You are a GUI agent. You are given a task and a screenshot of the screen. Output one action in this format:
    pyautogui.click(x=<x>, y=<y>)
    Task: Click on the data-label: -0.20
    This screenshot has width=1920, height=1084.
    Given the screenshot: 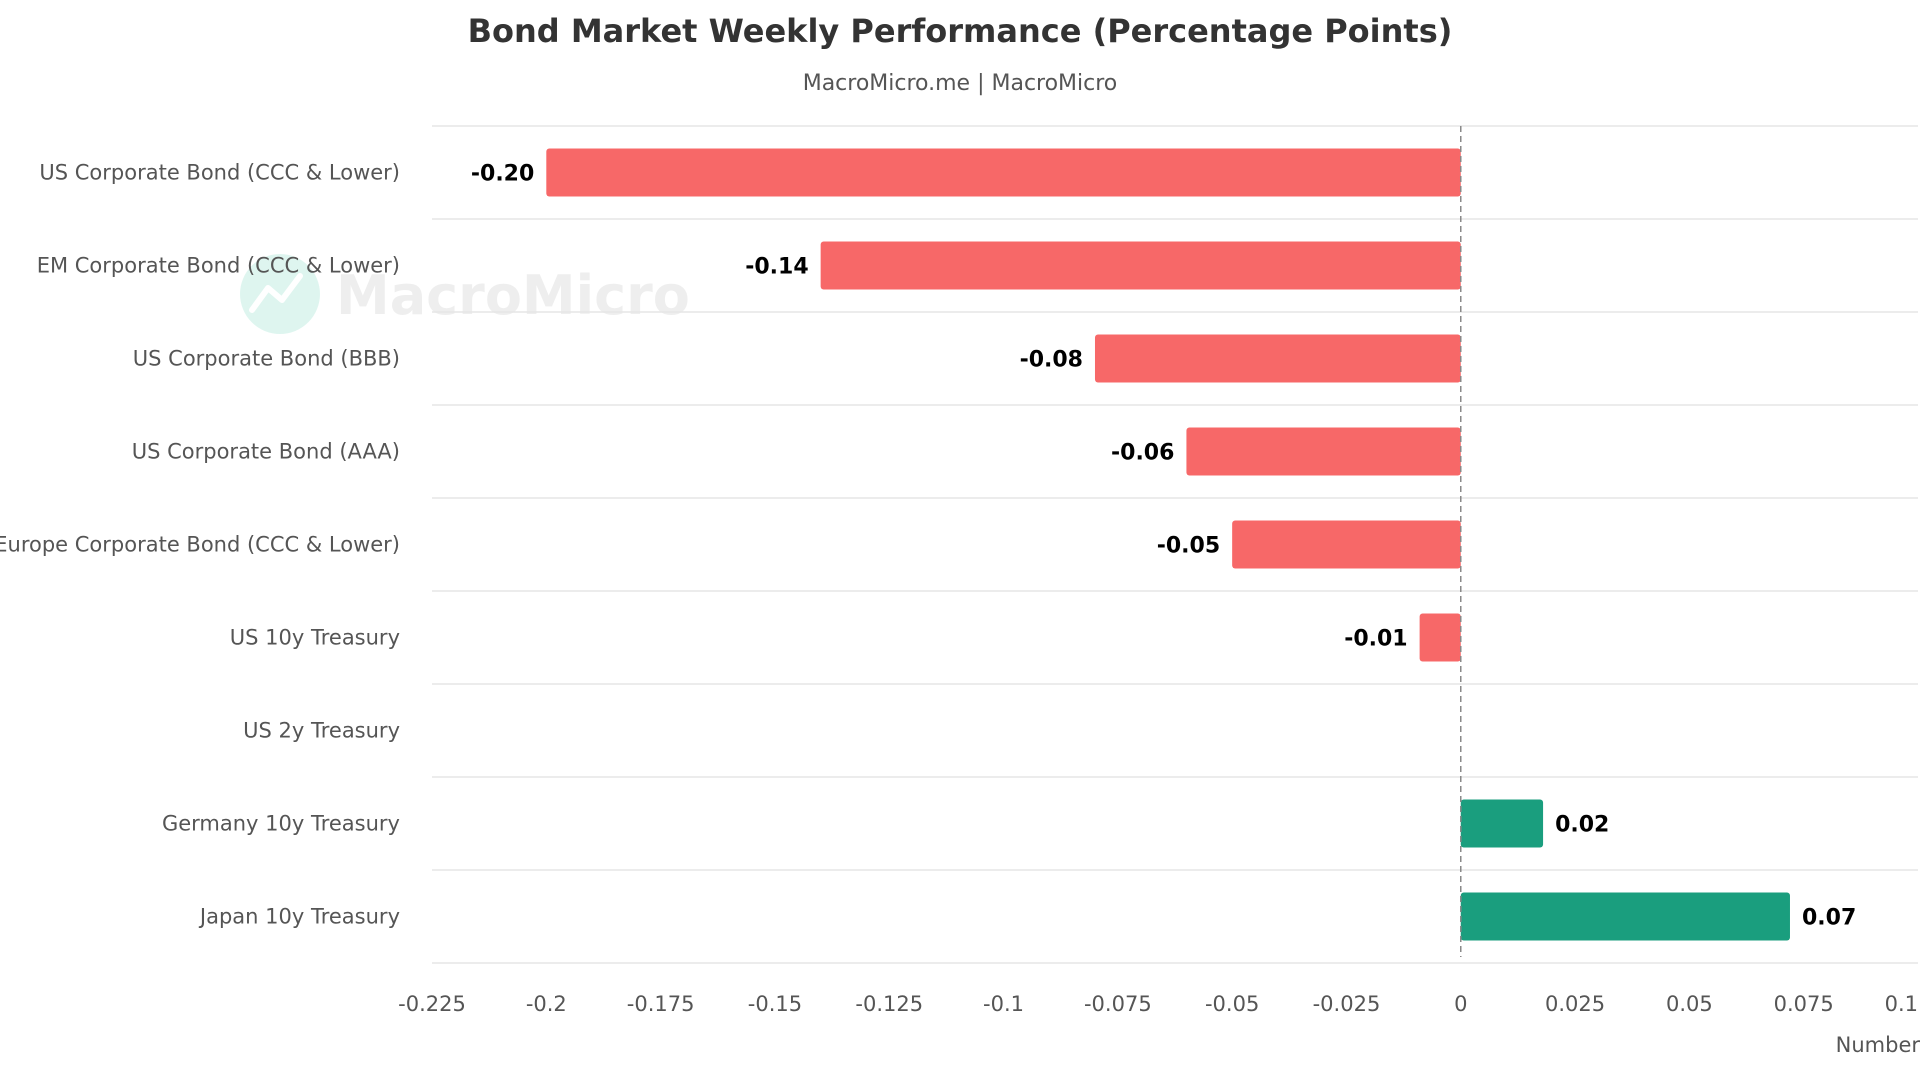 What is the action you would take?
    pyautogui.click(x=502, y=174)
    